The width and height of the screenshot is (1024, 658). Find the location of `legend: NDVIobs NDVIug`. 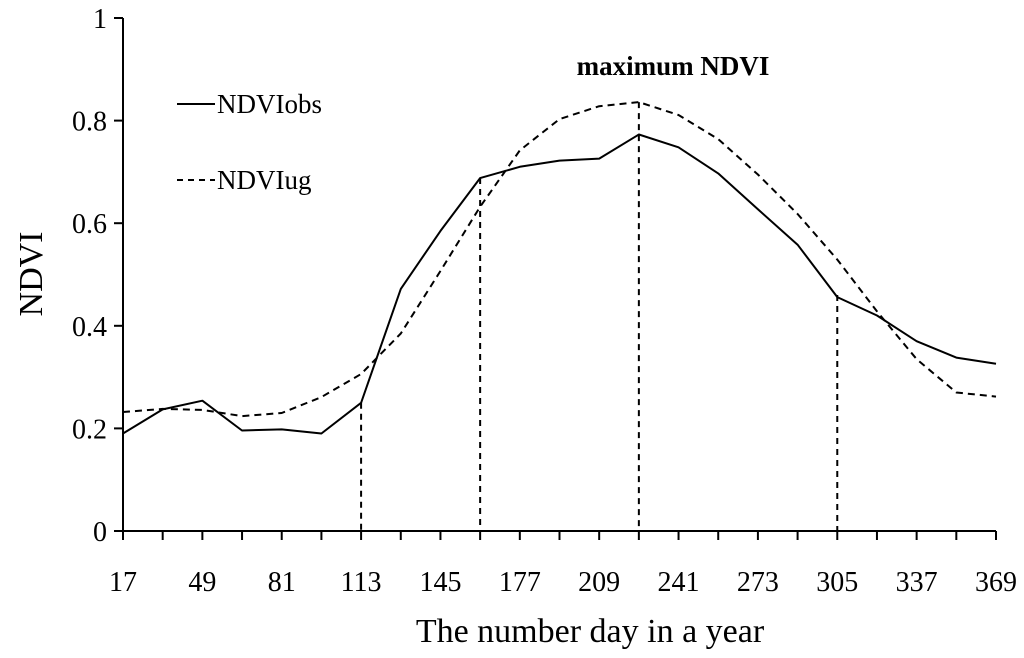

legend: NDVIobs NDVIug is located at coordinates (249, 142).